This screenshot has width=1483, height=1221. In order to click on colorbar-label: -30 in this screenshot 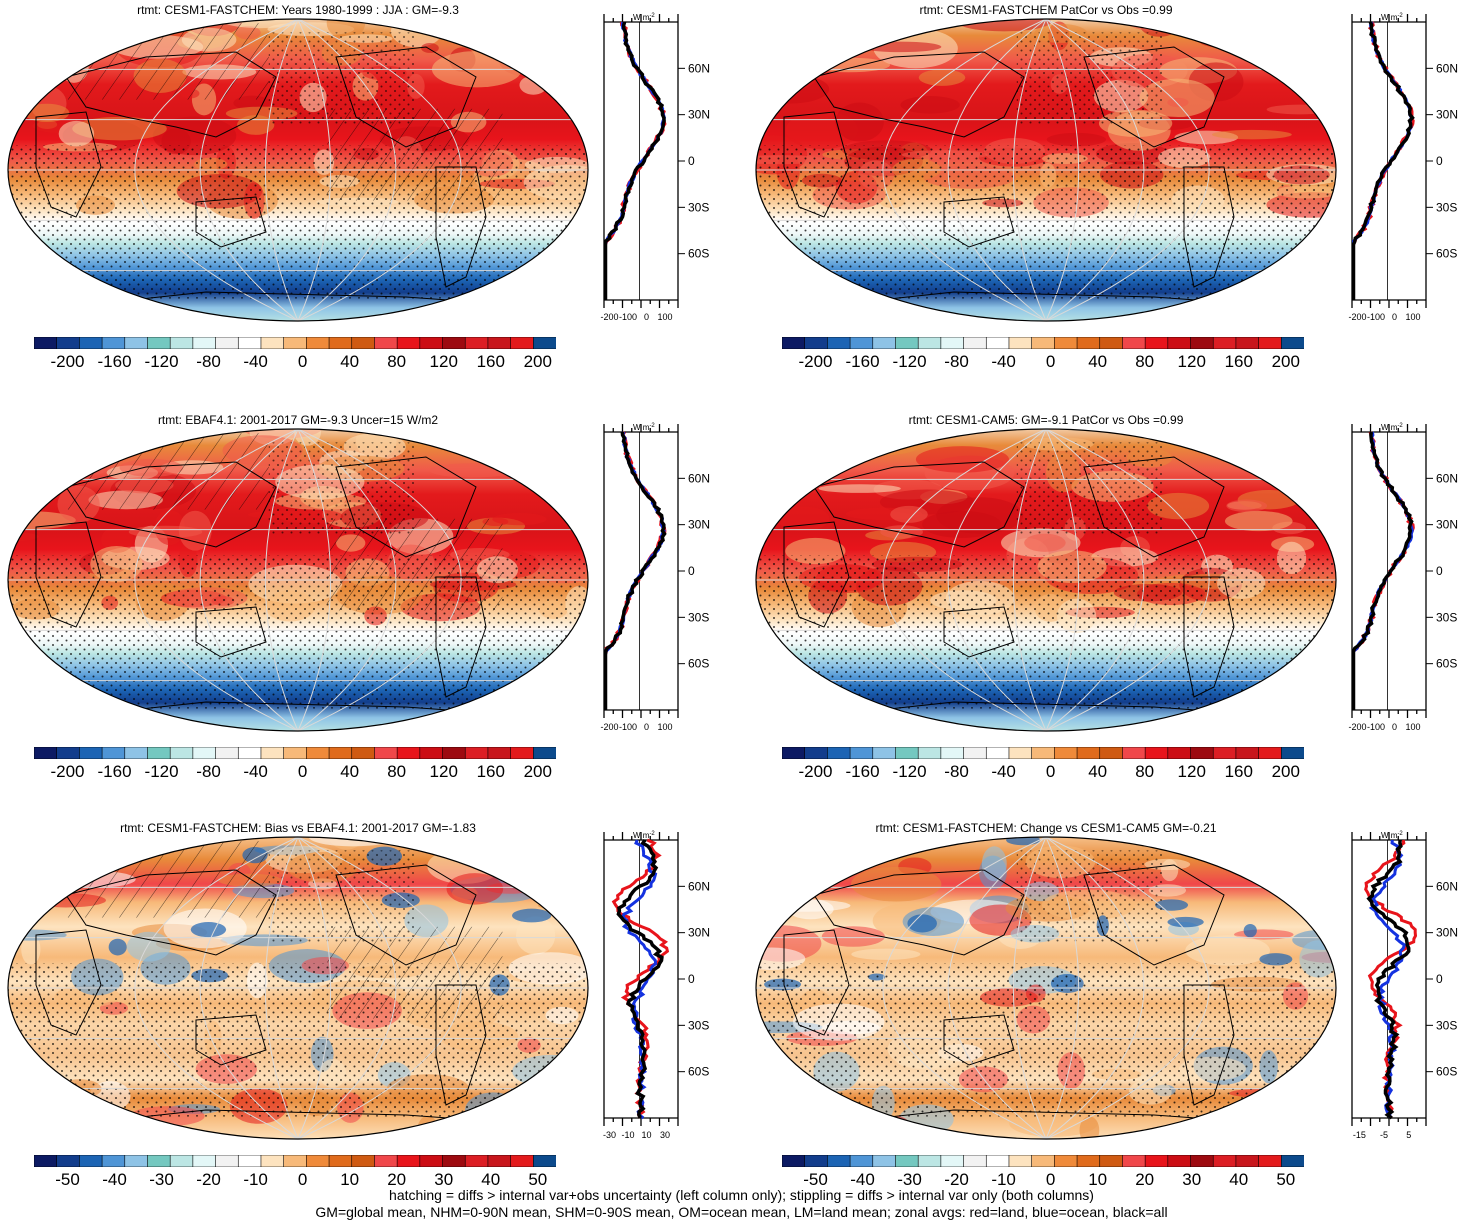, I will do `click(161, 1179)`.